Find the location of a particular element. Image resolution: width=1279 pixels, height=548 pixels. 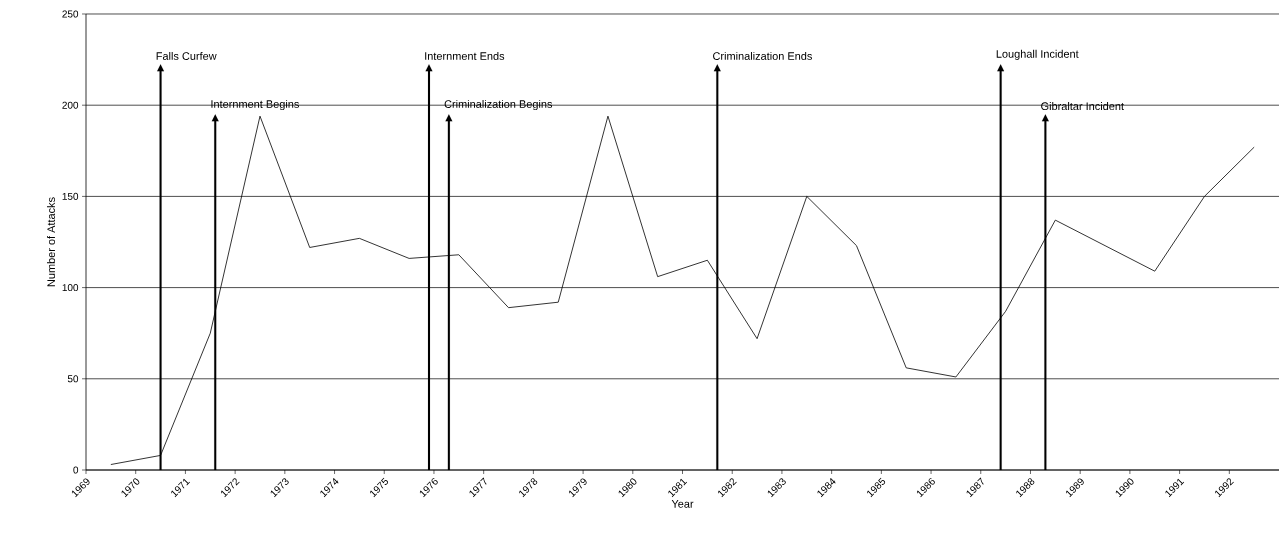

y-tick-label: 0 is located at coordinates (76, 470).